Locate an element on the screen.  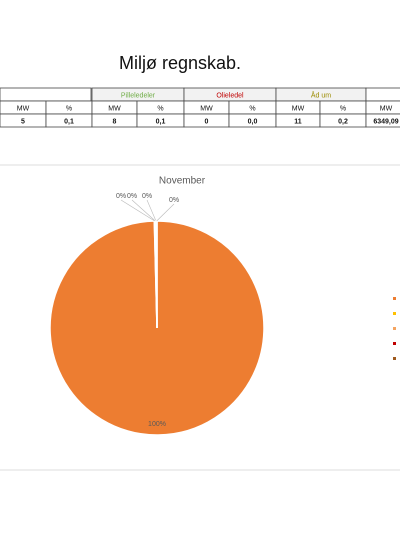
slice-label: 100% is located at coordinates (157, 424).